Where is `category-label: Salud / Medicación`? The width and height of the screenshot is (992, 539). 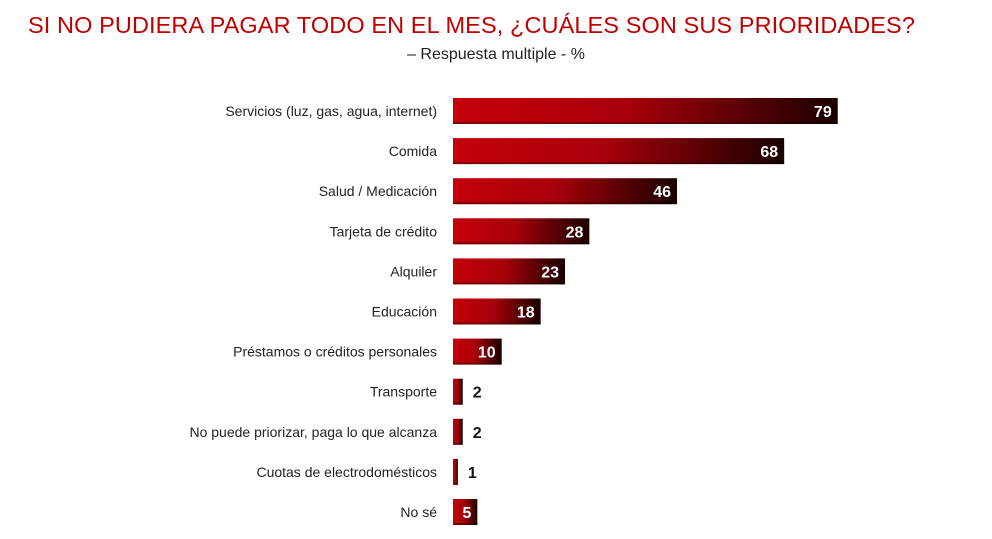 category-label: Salud / Medicación is located at coordinates (378, 191).